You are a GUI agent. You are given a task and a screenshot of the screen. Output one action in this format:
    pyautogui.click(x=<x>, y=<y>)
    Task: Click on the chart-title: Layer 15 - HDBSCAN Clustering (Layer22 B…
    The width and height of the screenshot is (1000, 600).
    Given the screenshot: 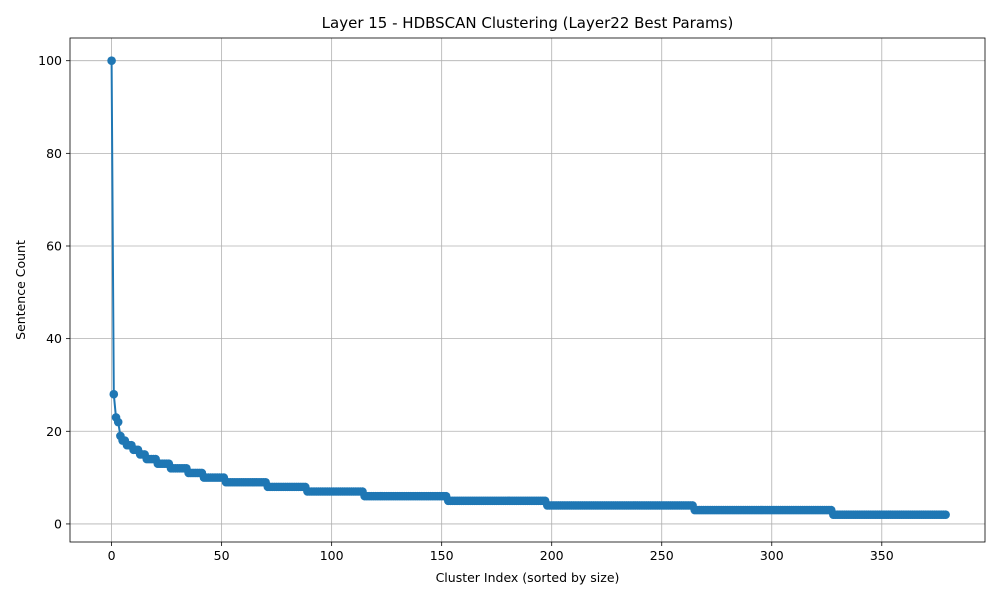 What is the action you would take?
    pyautogui.click(x=528, y=23)
    